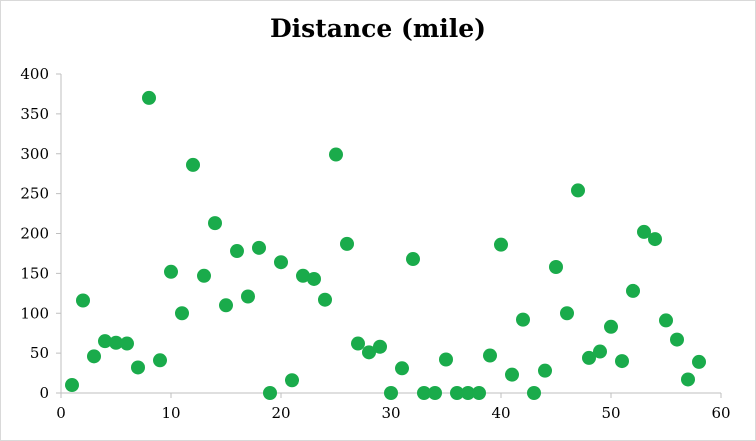 This screenshot has width=756, height=441. I want to click on y-tick-label: 350, so click(34, 114).